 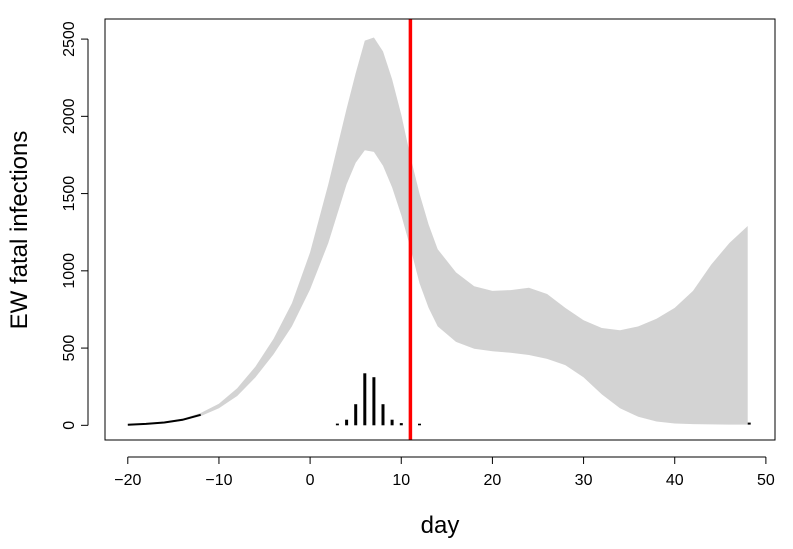 What do you see at coordinates (127, 480) in the screenshot?
I see `x-tick-label: −20` at bounding box center [127, 480].